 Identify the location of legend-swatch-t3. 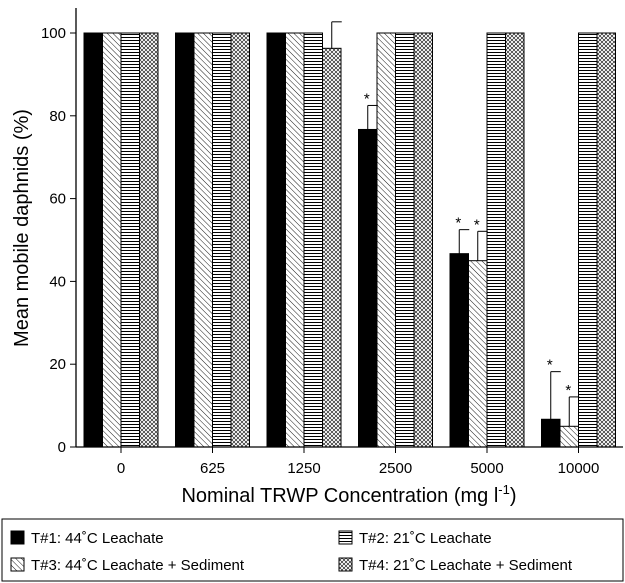
(17, 564).